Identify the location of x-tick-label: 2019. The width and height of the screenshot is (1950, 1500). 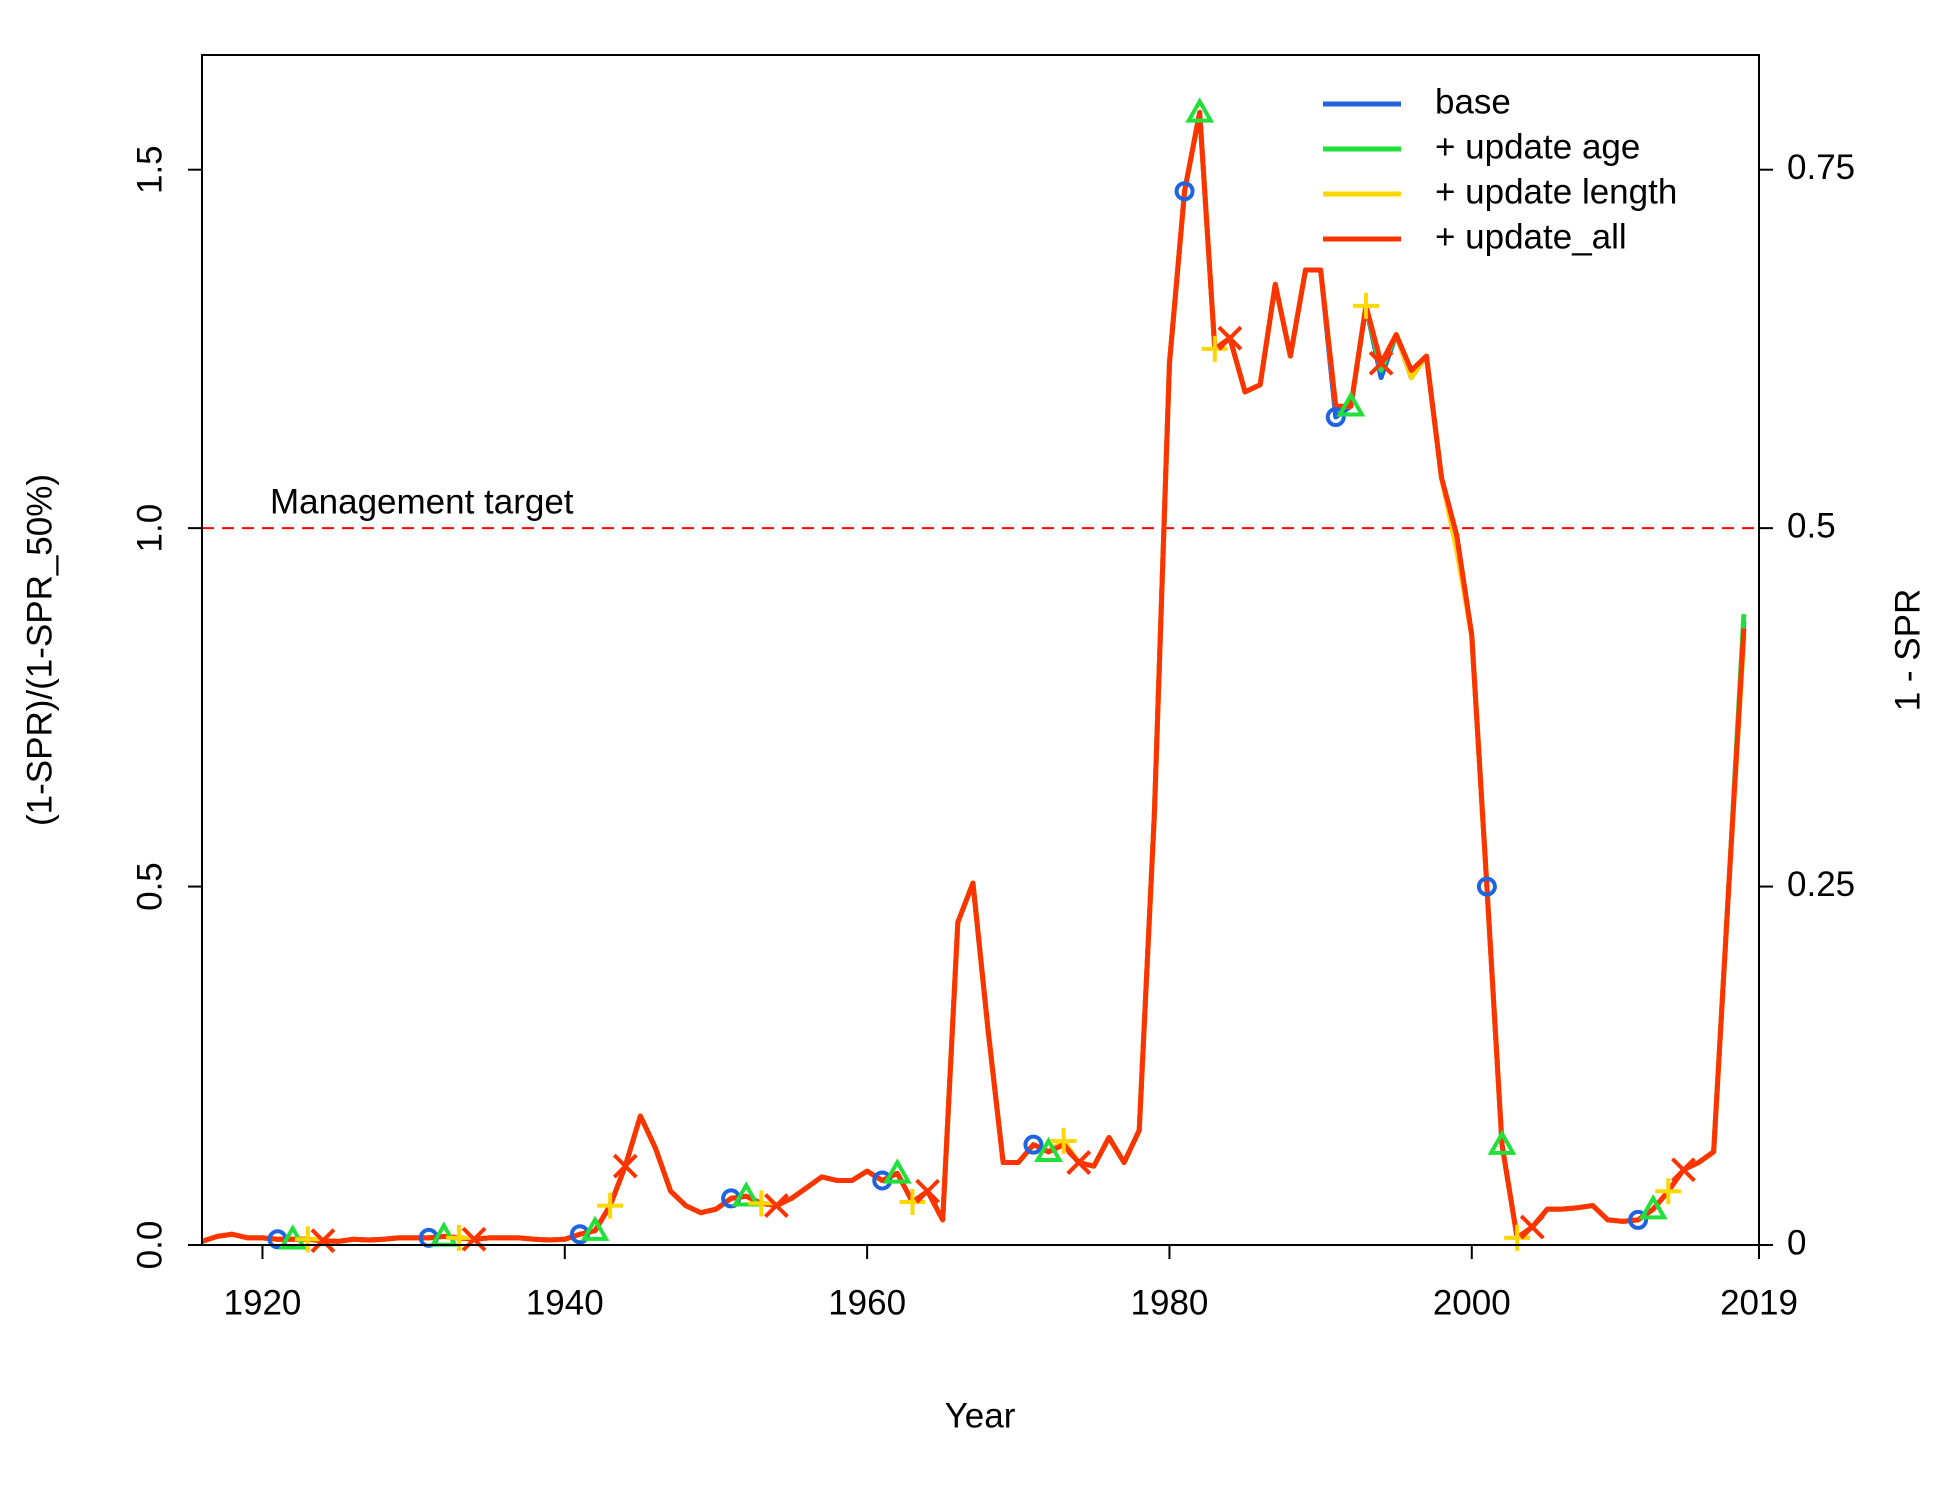
(1759, 1302).